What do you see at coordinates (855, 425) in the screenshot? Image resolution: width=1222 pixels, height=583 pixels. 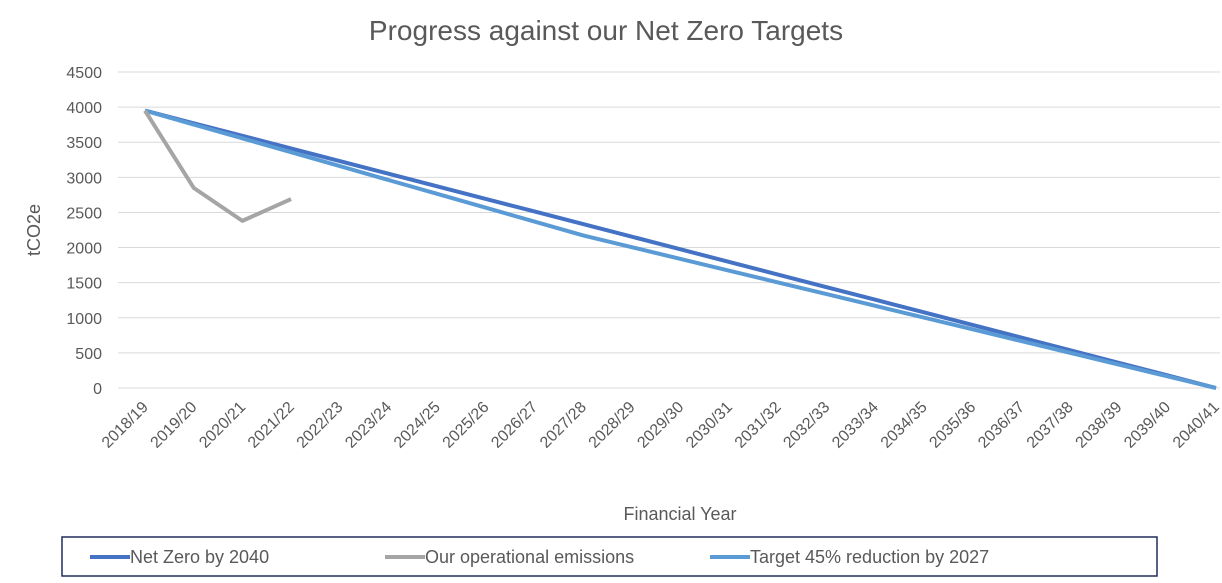 I see `x-tick-label: 2033/34` at bounding box center [855, 425].